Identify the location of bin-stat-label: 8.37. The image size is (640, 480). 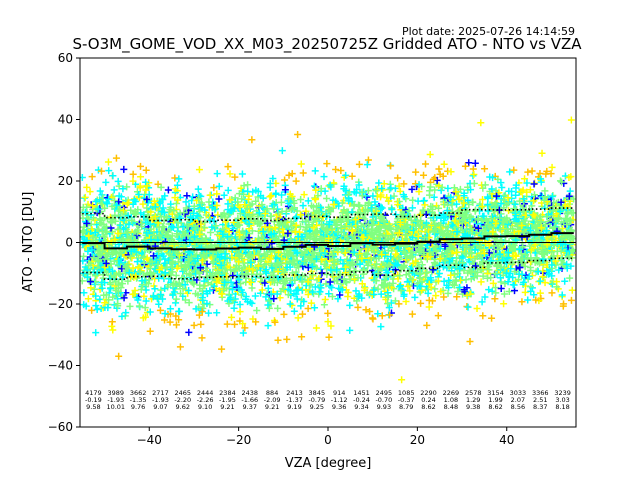
(540, 407).